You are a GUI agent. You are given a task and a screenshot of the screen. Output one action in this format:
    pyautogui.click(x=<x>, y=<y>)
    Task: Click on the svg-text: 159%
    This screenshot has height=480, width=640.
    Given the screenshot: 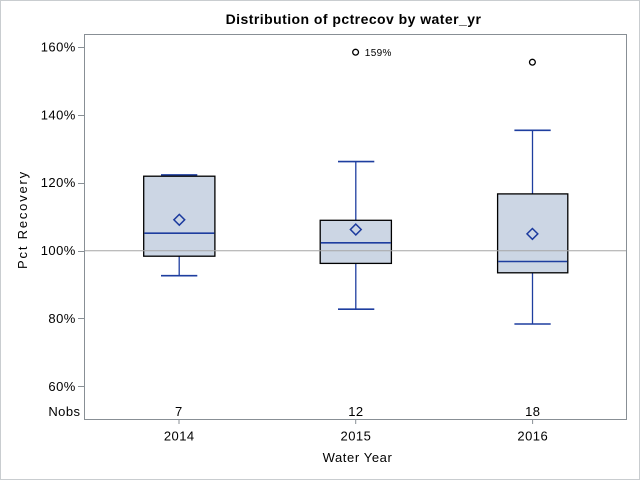 What is the action you would take?
    pyautogui.click(x=378, y=53)
    